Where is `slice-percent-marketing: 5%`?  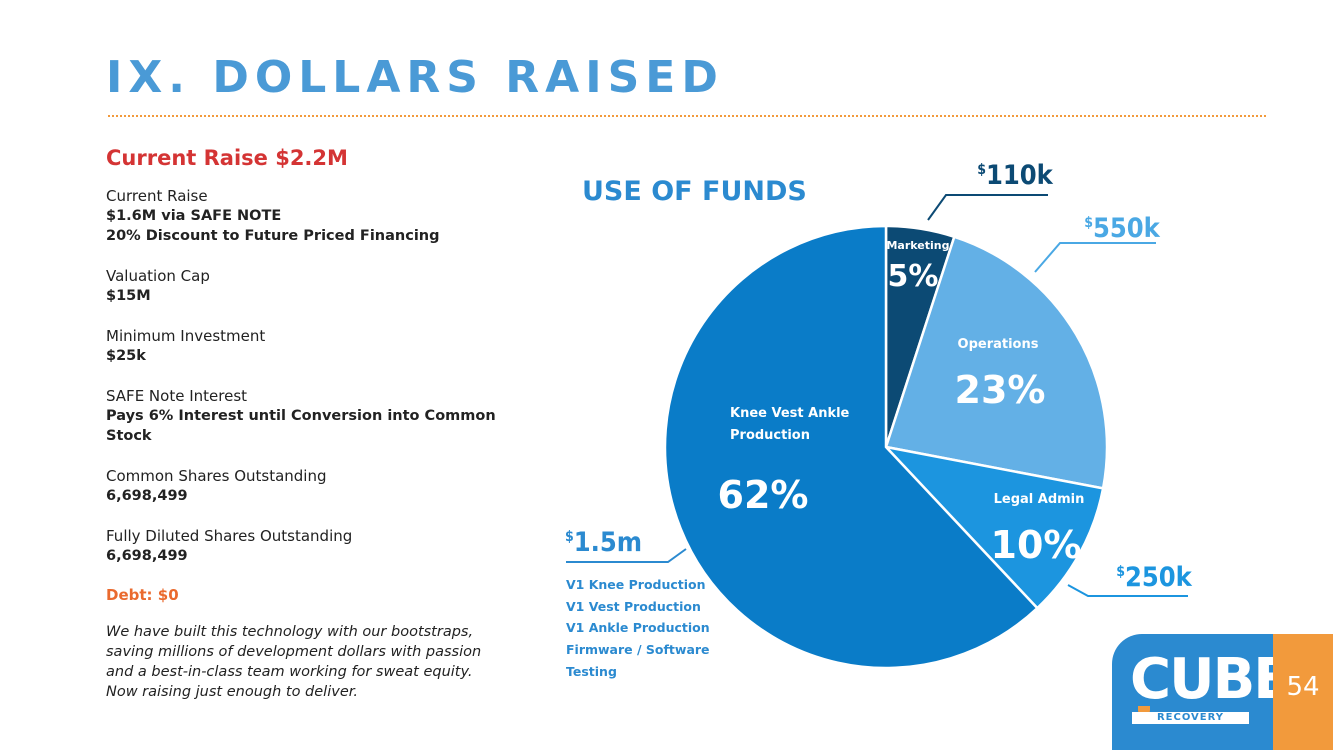
slice-percent-marketing: 5% is located at coordinates (913, 276).